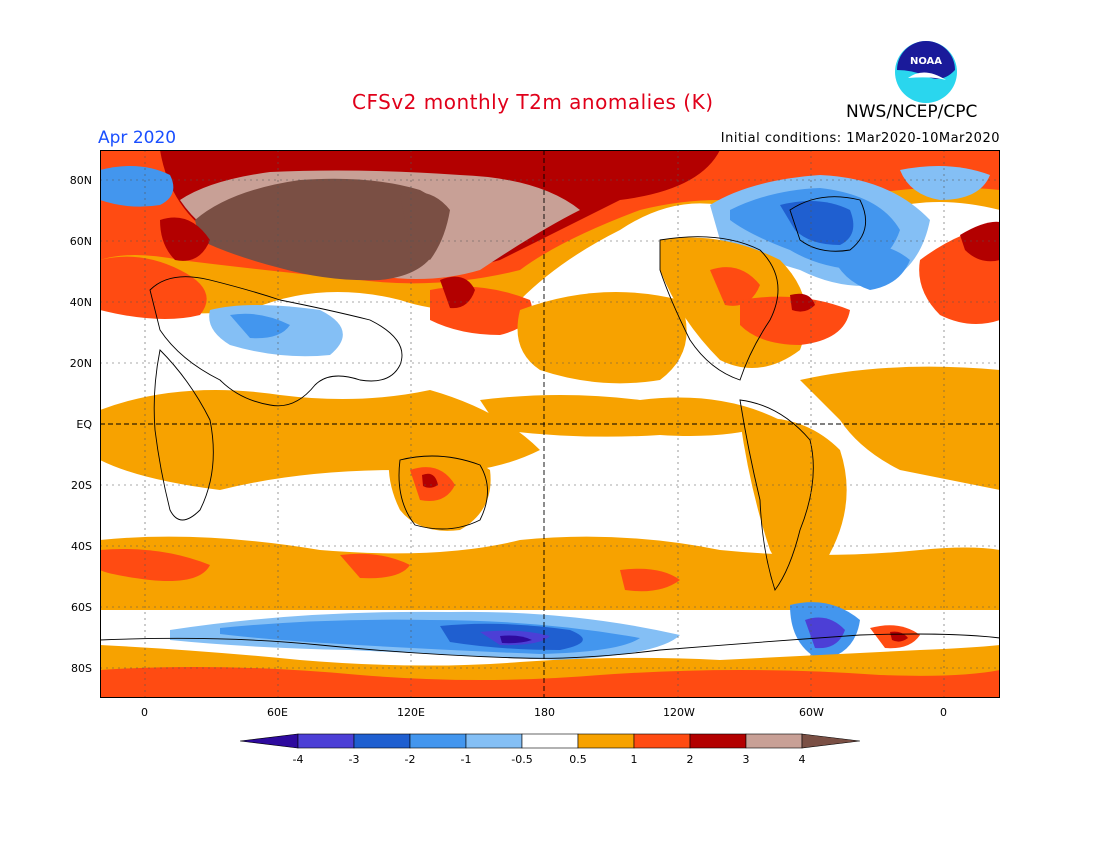  I want to click on lat-label-80s: 80S, so click(81, 668).